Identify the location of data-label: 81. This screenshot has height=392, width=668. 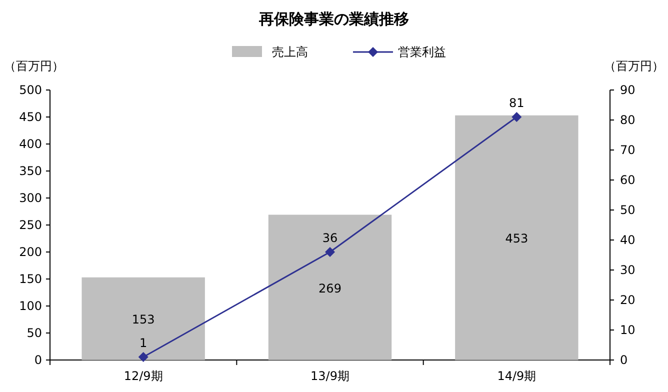
(516, 103).